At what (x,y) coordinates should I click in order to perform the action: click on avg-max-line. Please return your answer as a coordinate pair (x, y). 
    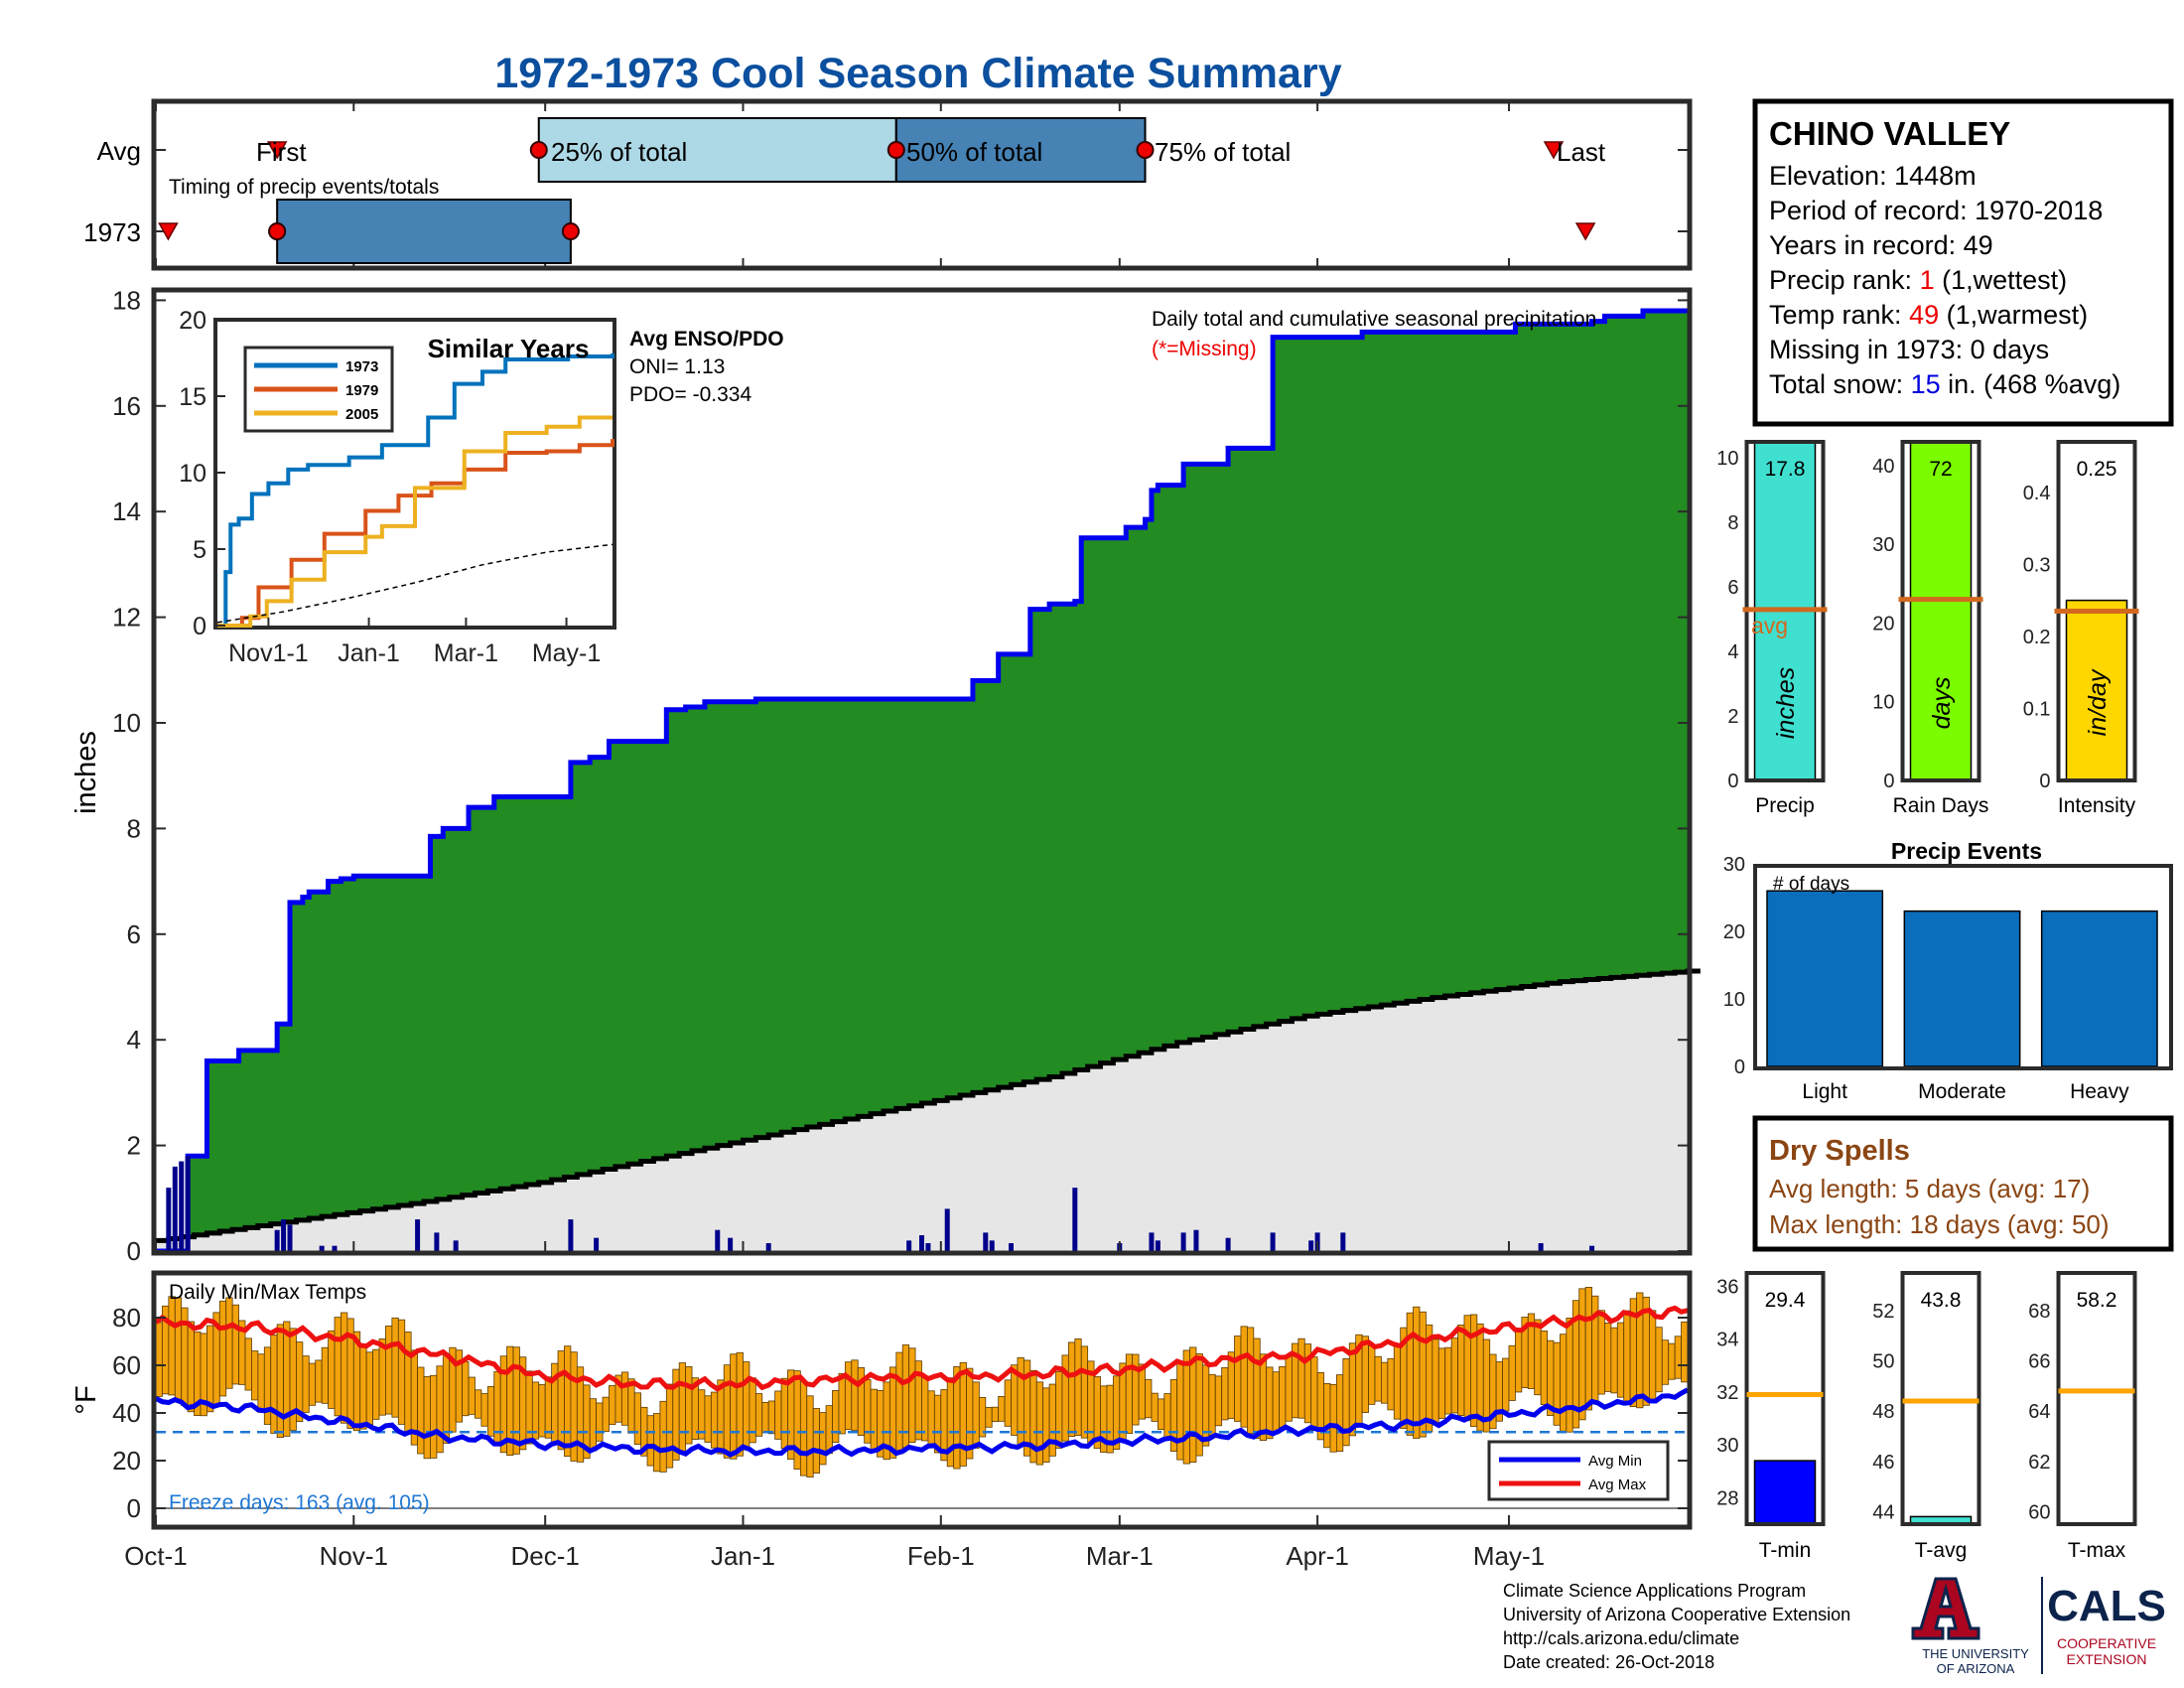
    Looking at the image, I should click on (921, 1348).